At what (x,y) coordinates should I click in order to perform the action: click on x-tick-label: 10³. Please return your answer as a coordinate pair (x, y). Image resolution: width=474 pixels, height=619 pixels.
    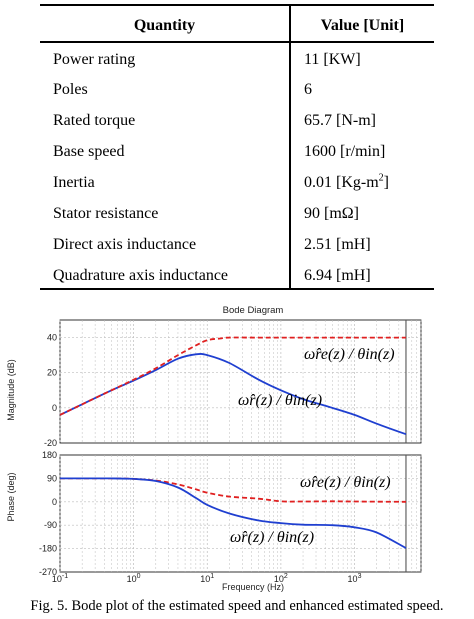
    Looking at the image, I should click on (355, 578).